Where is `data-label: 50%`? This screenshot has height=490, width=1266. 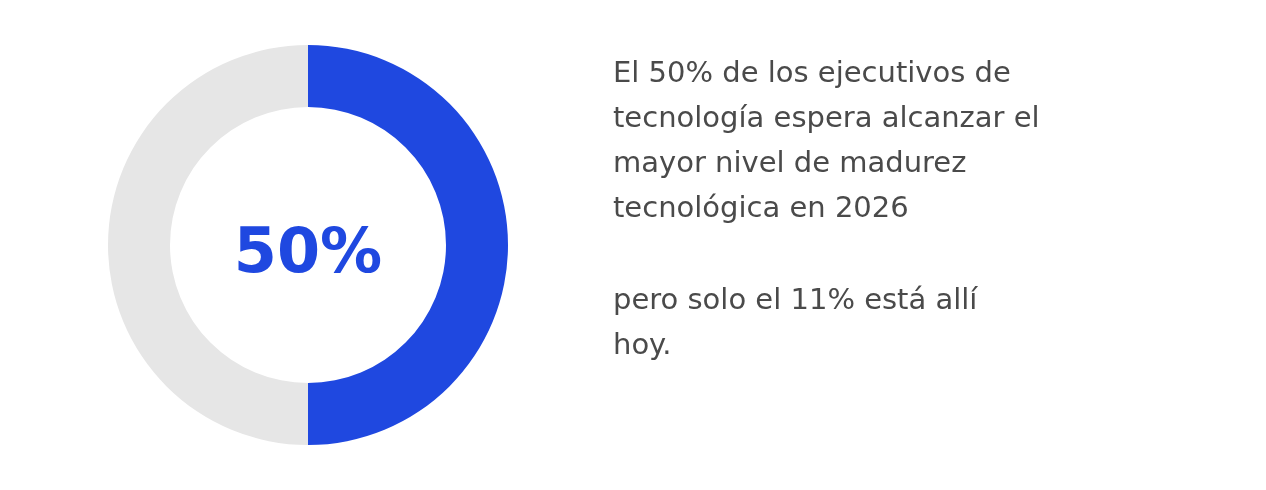
data-label: 50% is located at coordinates (308, 250).